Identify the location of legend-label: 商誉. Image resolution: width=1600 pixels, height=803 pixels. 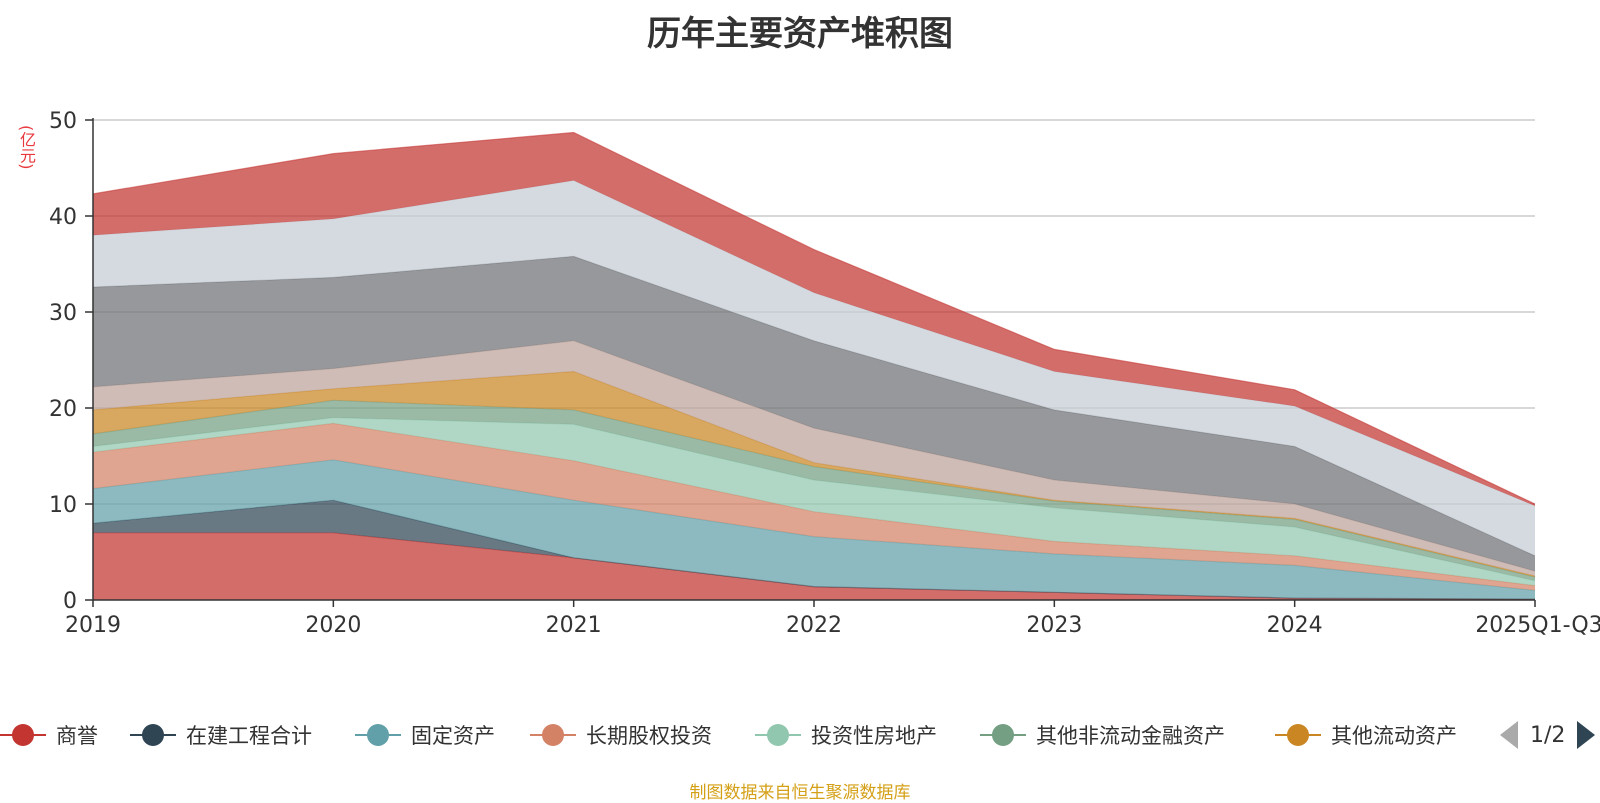
(77, 736).